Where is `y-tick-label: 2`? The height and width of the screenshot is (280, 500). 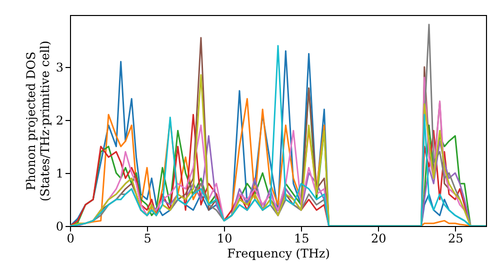
y-tick-label: 2 is located at coordinates (60, 120).